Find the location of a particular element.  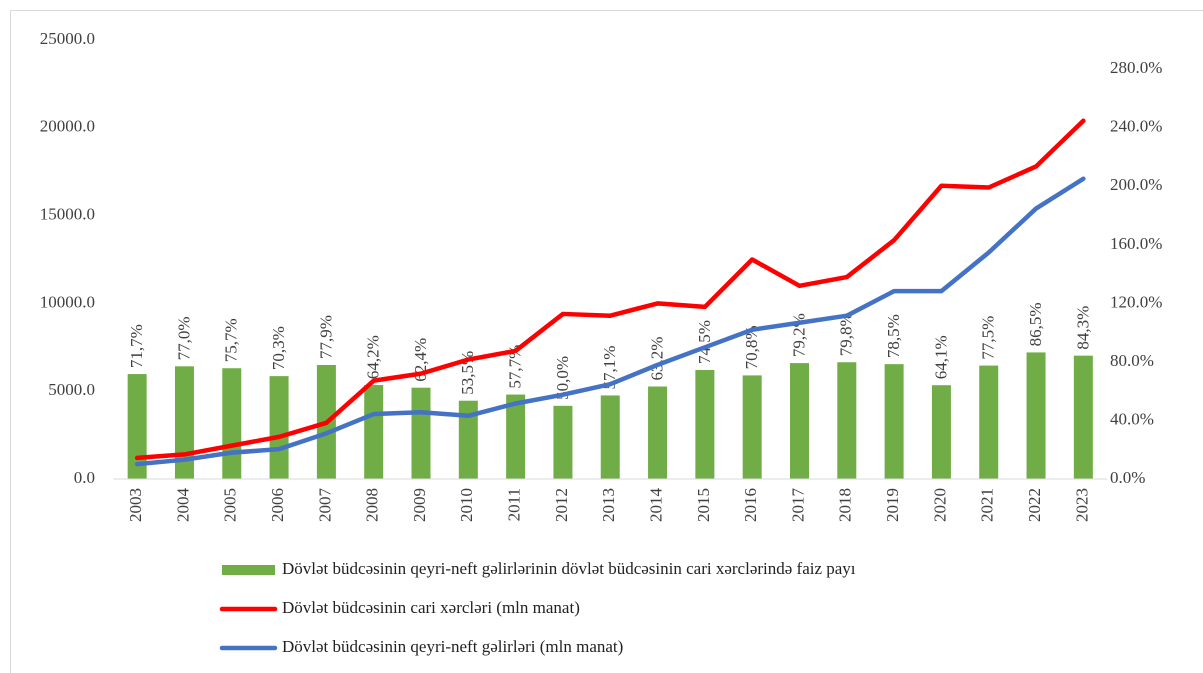

y-tick-label: 5000.0 is located at coordinates (71, 389).